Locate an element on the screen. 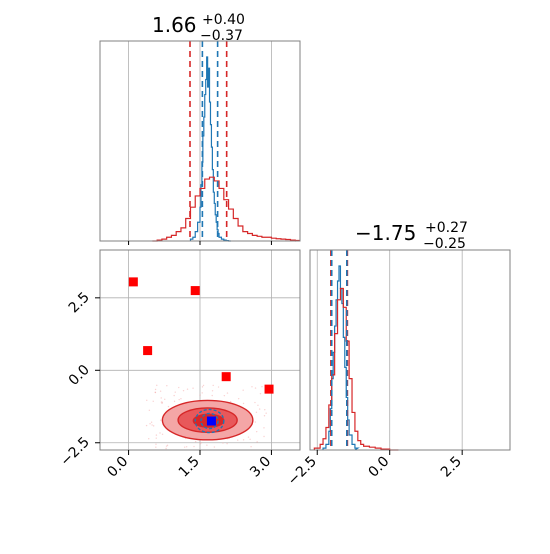 The image size is (550, 554). y-tick-label: −2.5 is located at coordinates (74, 451).